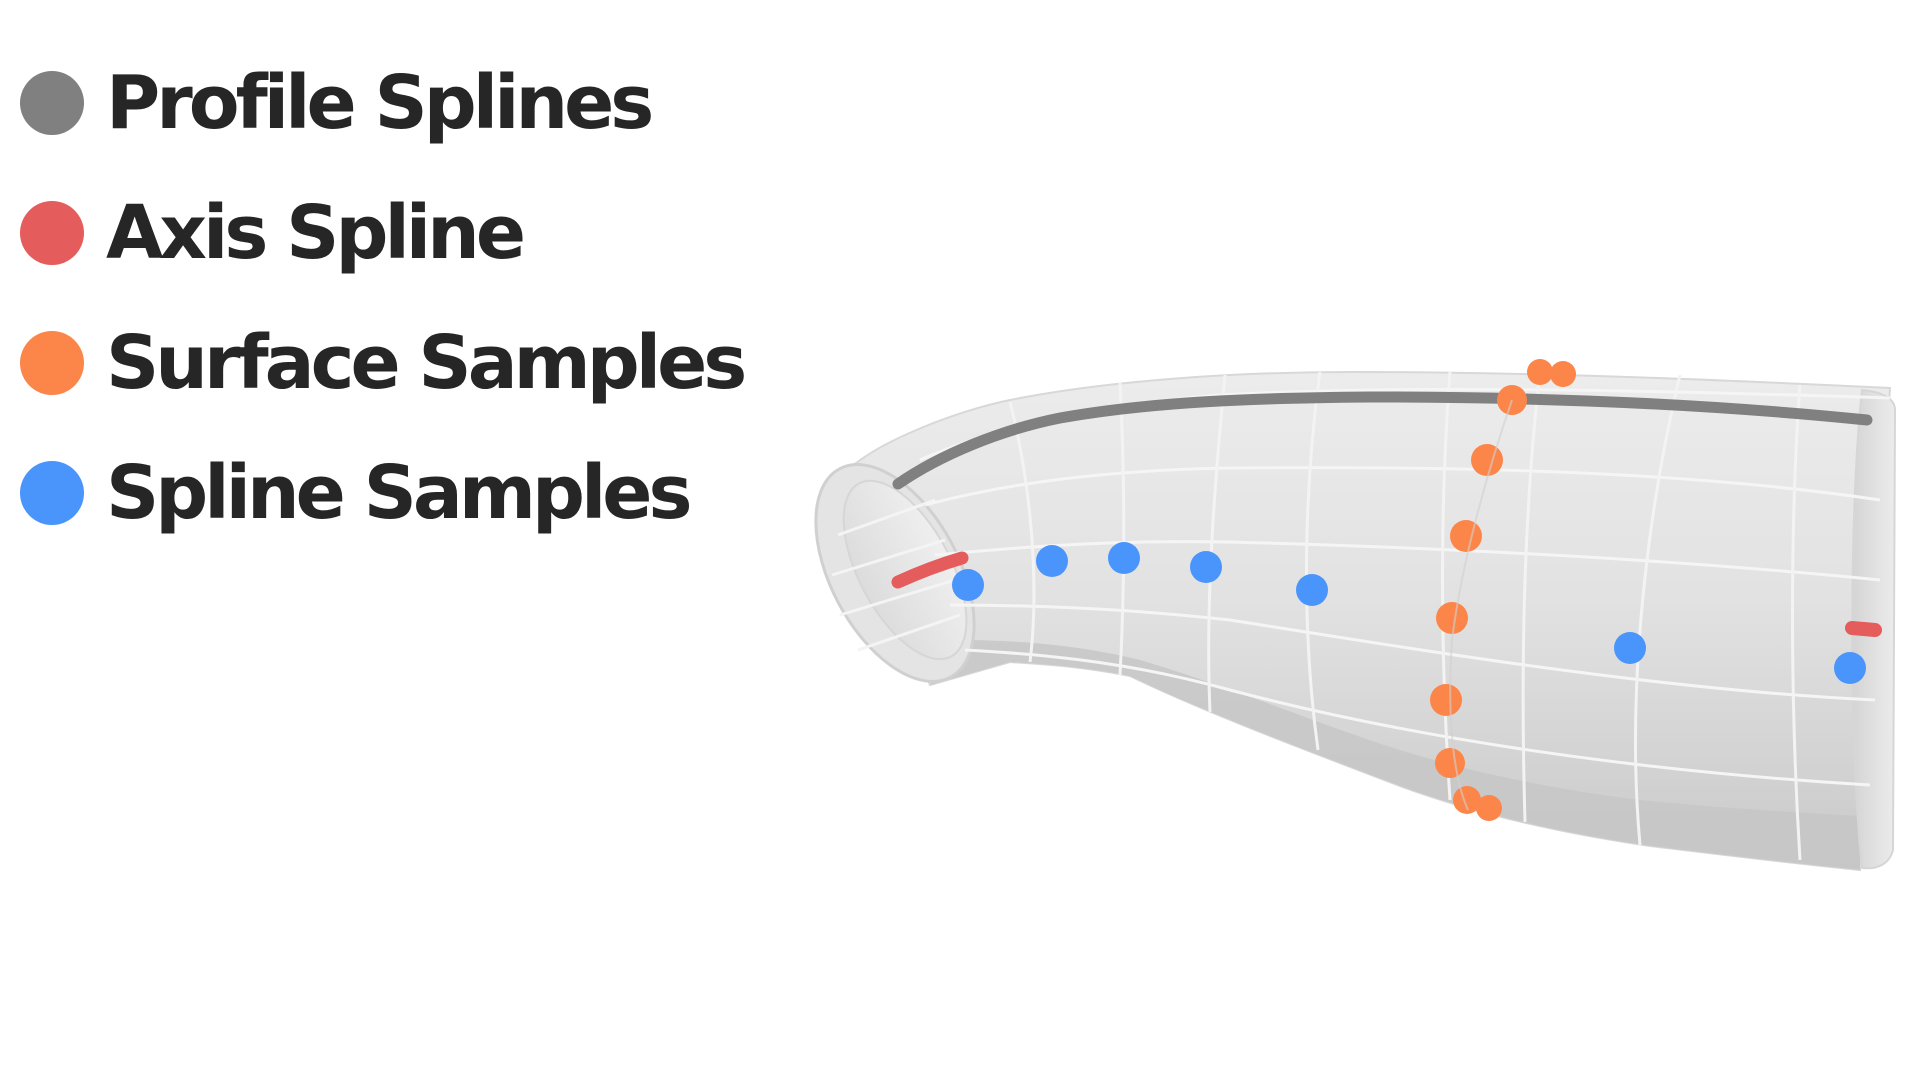 Image resolution: width=1920 pixels, height=1080 pixels. I want to click on profile-splines-swatch, so click(52, 103).